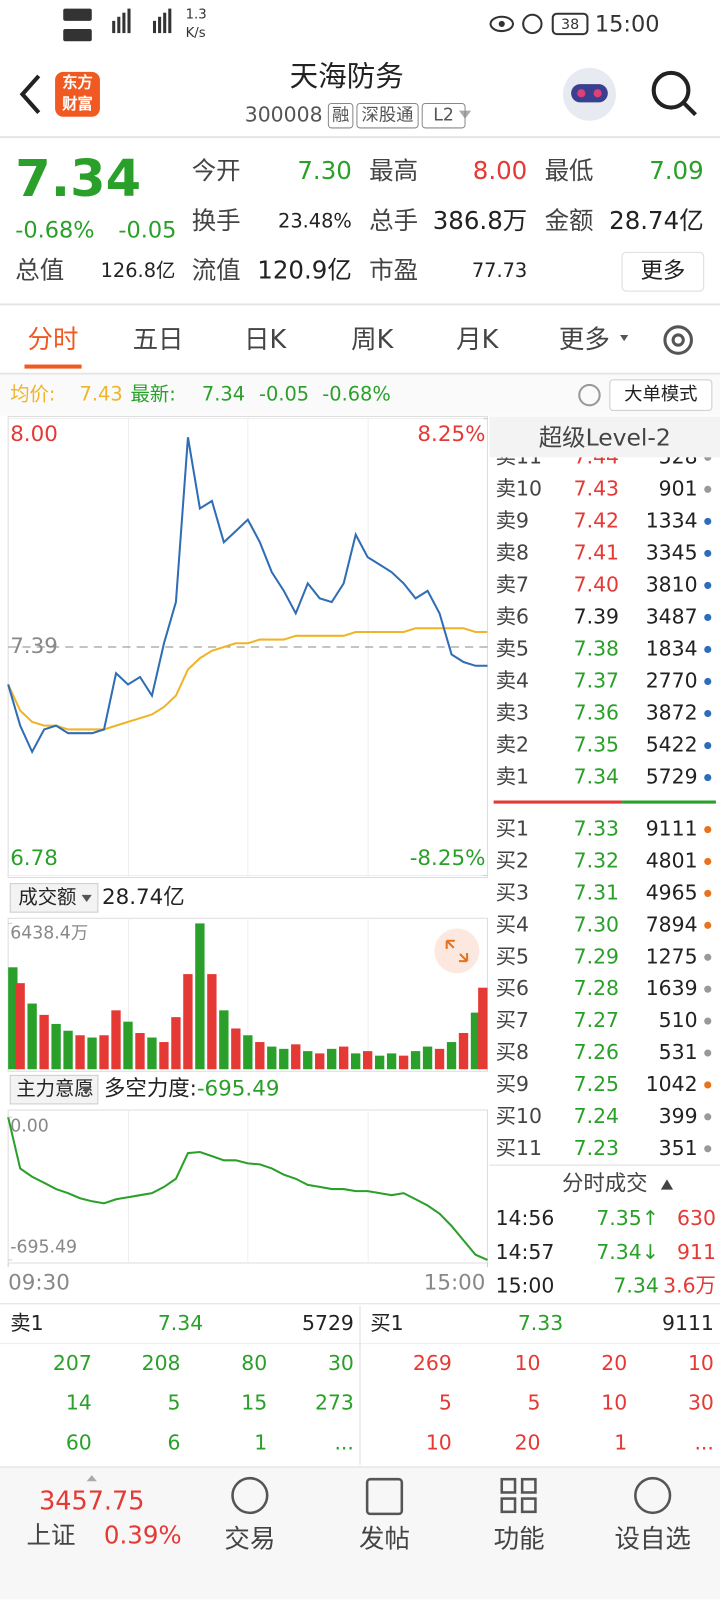 This screenshot has height=1600, width=720. I want to click on field-label: 市盈, so click(393, 270).